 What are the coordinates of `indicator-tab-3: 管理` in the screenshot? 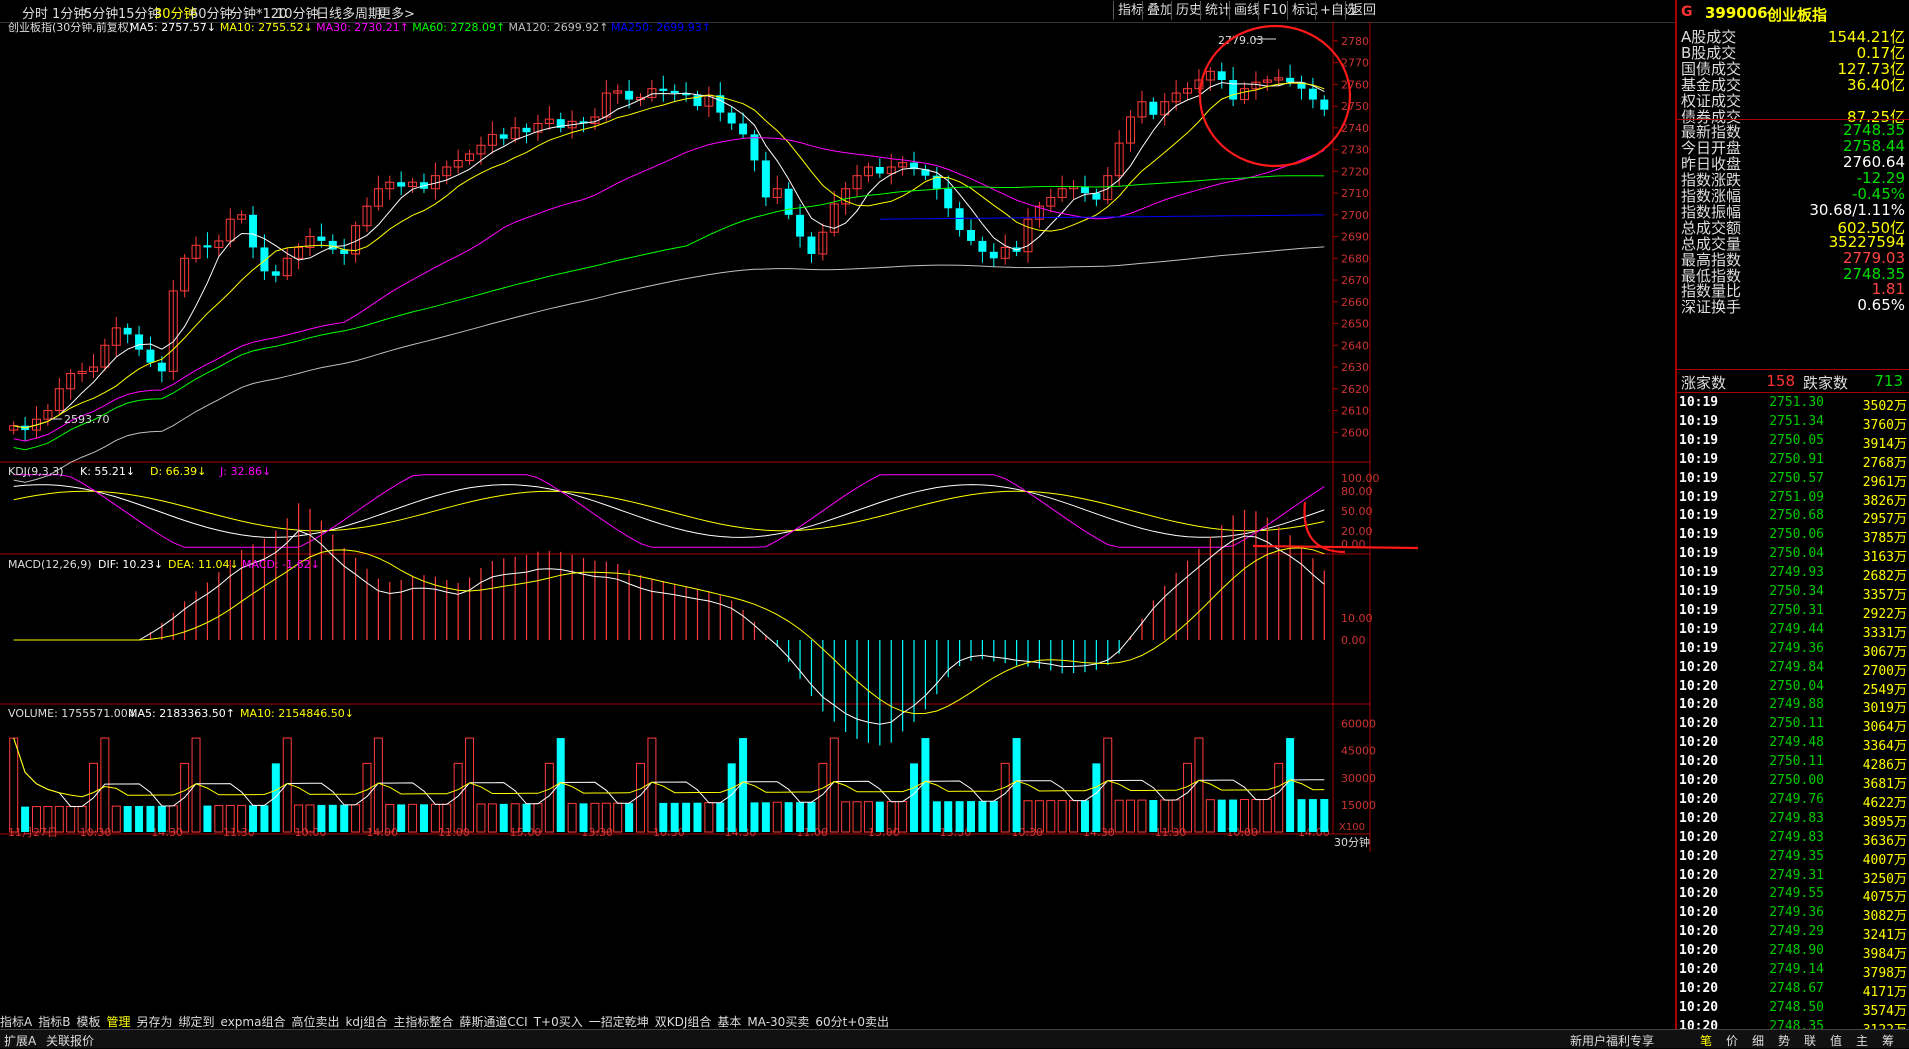 It's located at (118, 1022).